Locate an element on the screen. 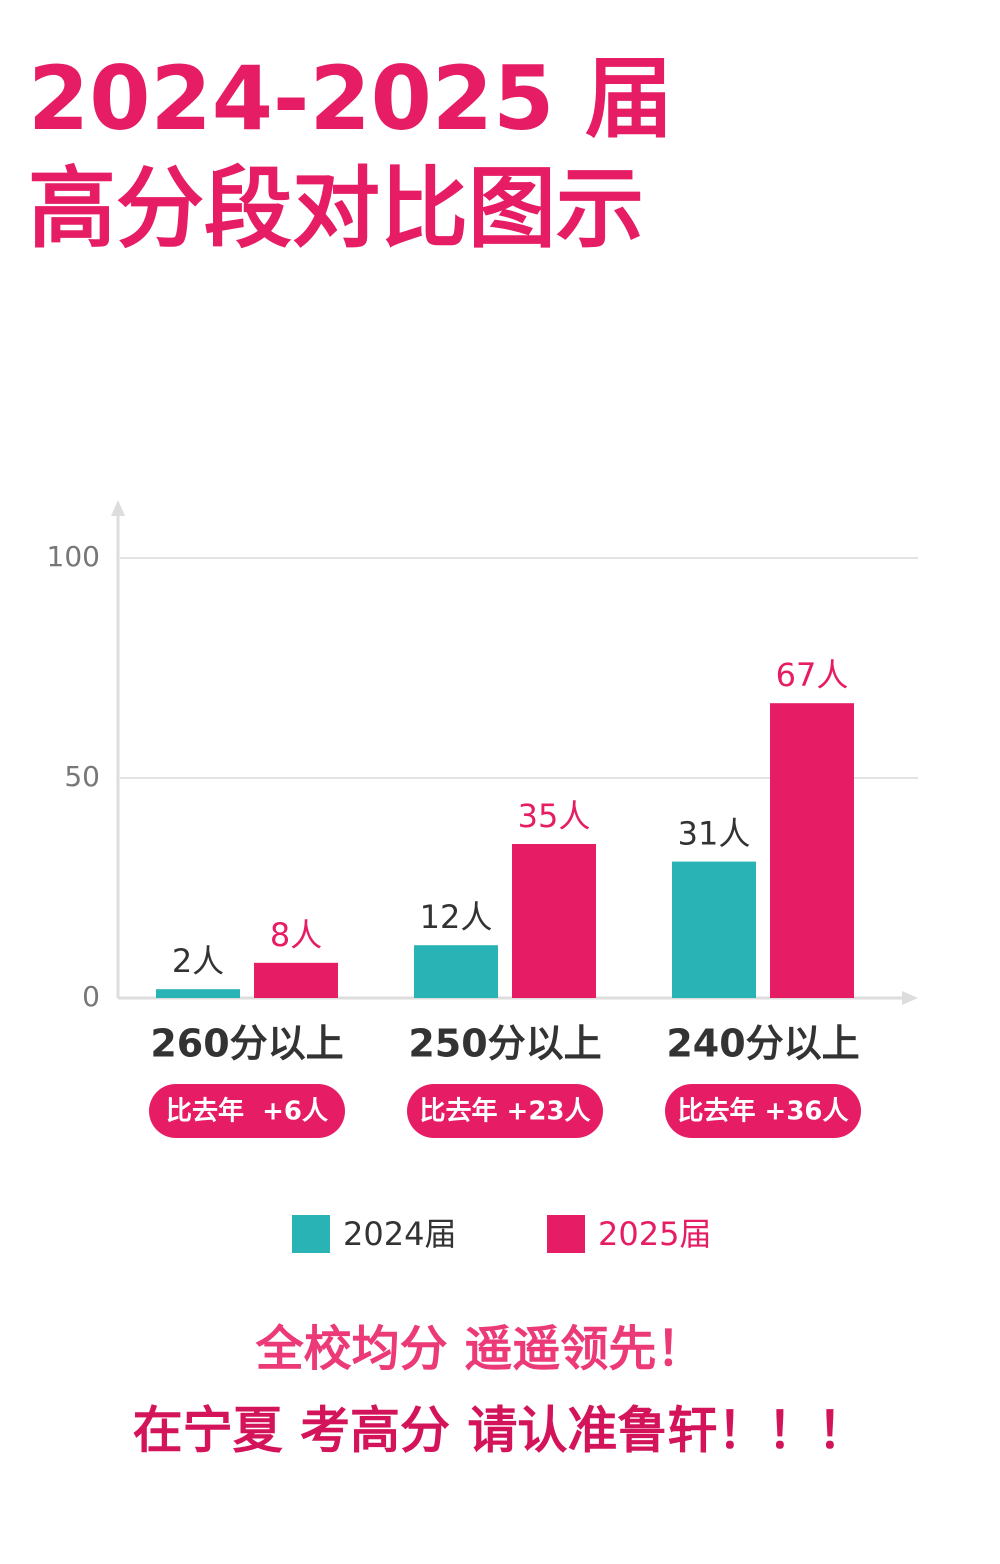 The width and height of the screenshot is (1000, 1564). badge-label: 比去年 +36人 is located at coordinates (762, 1111).